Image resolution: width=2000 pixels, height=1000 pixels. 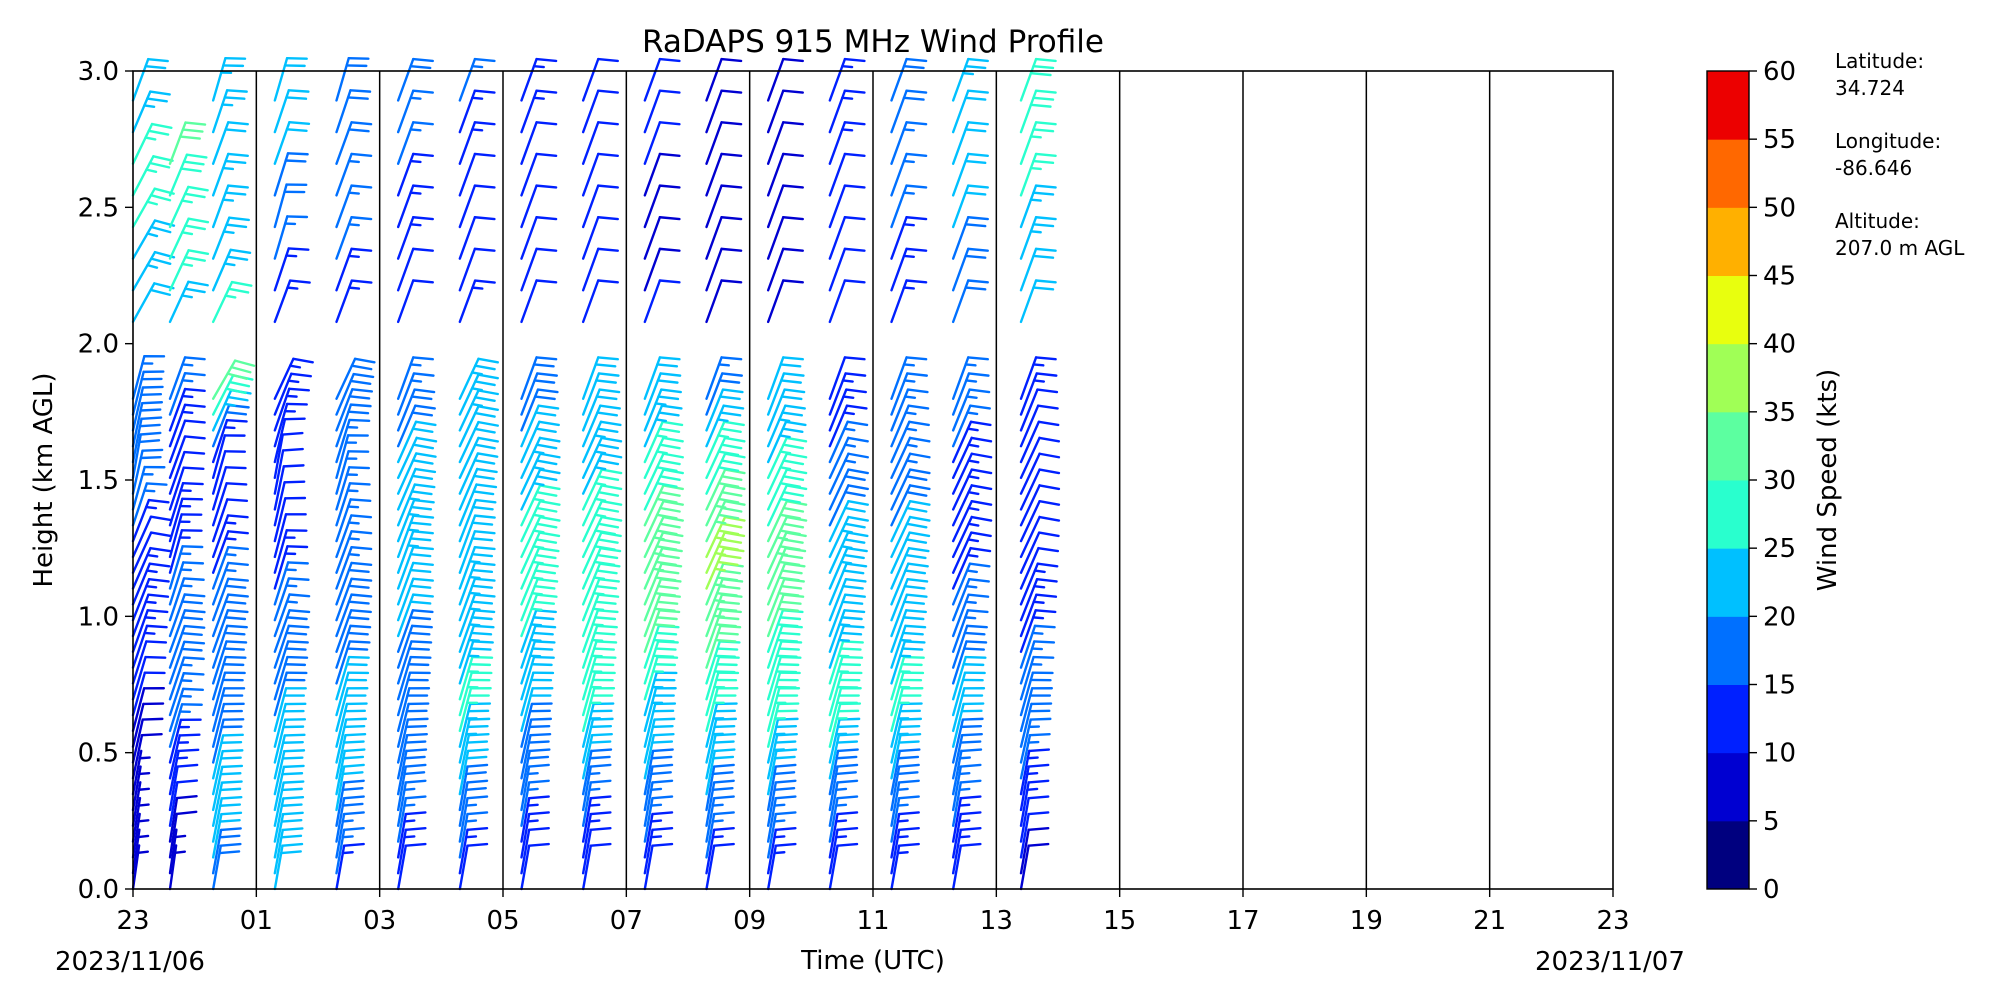 What do you see at coordinates (130, 962) in the screenshot?
I see `start-date-label: 2023/11/06` at bounding box center [130, 962].